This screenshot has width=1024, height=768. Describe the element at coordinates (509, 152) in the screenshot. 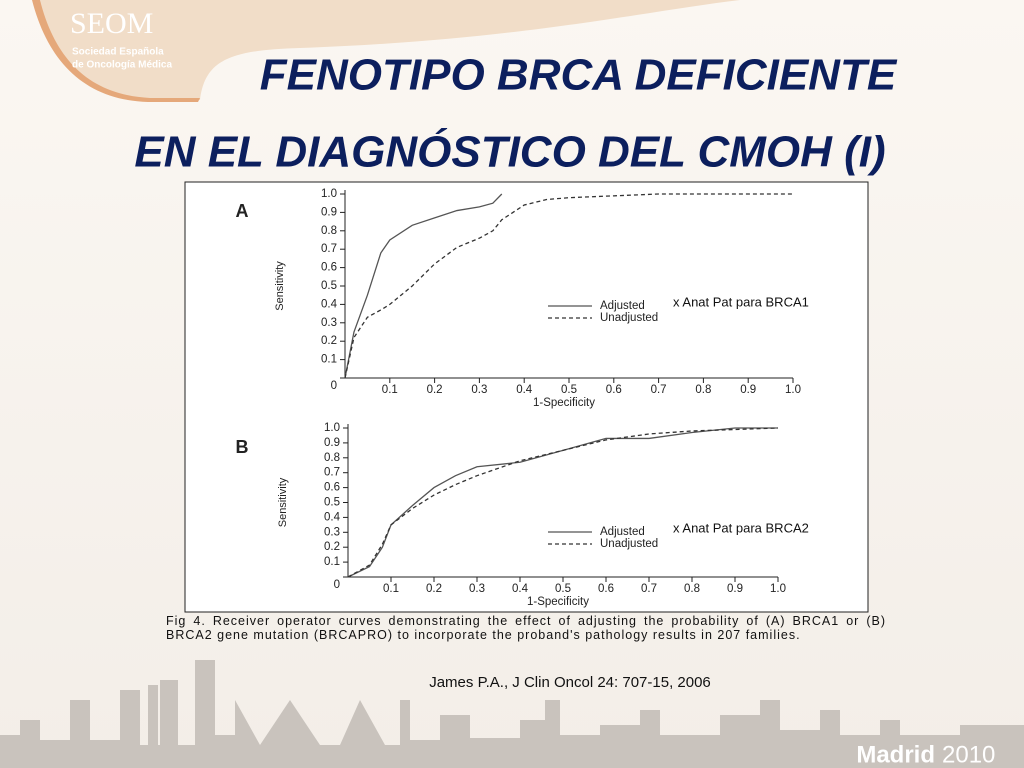

I see `title: EN EL DIAGNÓSTICO DEL CMOH (I)` at that location.